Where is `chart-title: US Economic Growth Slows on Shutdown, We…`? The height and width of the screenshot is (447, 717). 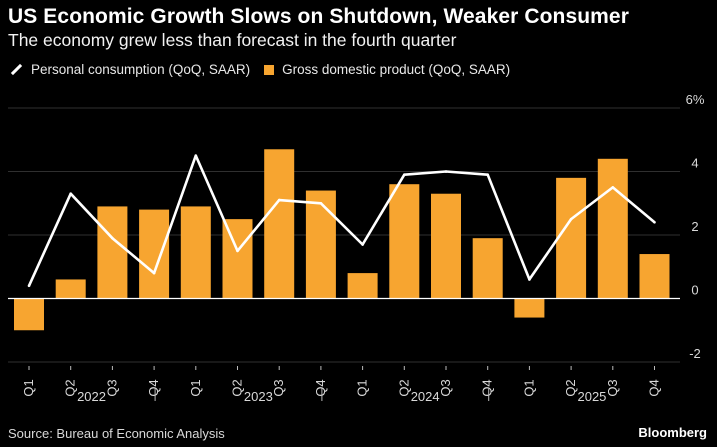
chart-title: US Economic Growth Slows on Shutdown, We… is located at coordinates (318, 16).